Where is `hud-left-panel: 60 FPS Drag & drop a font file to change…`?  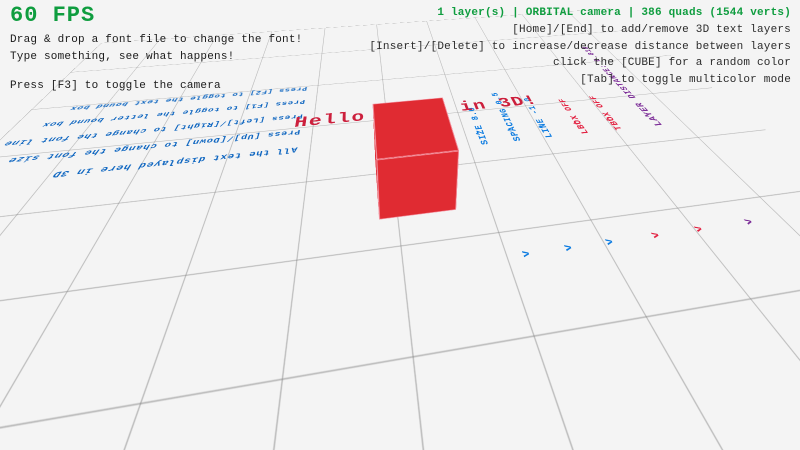
hud-left-panel: 60 FPS Drag & drop a font file to change… is located at coordinates (156, 49).